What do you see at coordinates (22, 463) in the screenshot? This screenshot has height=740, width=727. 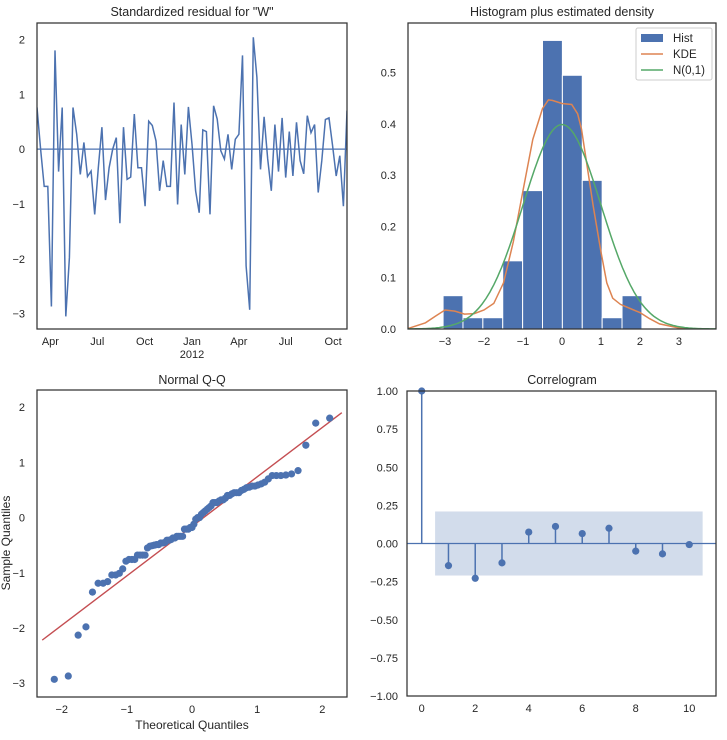 I see `qq-ytick-label: 1` at bounding box center [22, 463].